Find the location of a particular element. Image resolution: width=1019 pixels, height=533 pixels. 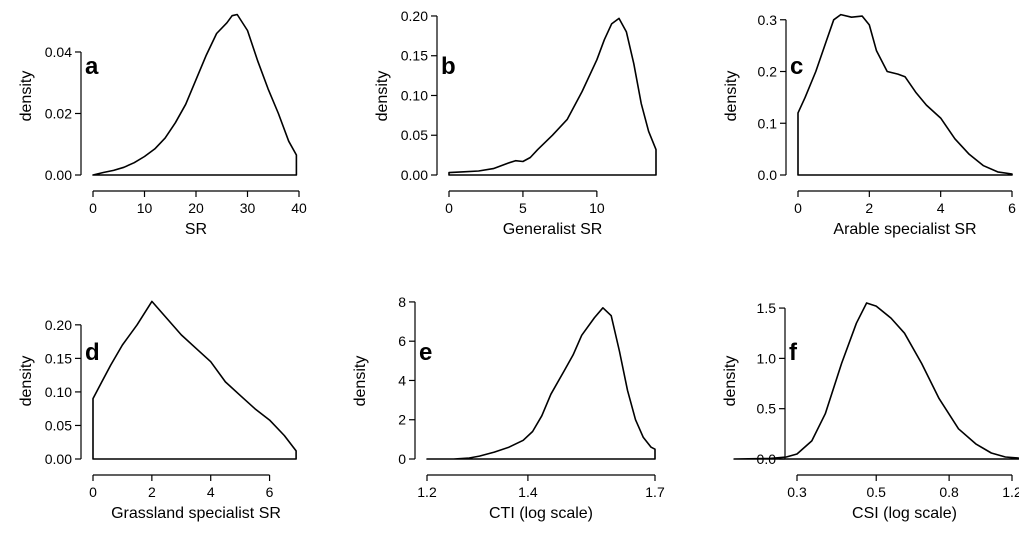

x-axis-title: SR is located at coordinates (196, 229).